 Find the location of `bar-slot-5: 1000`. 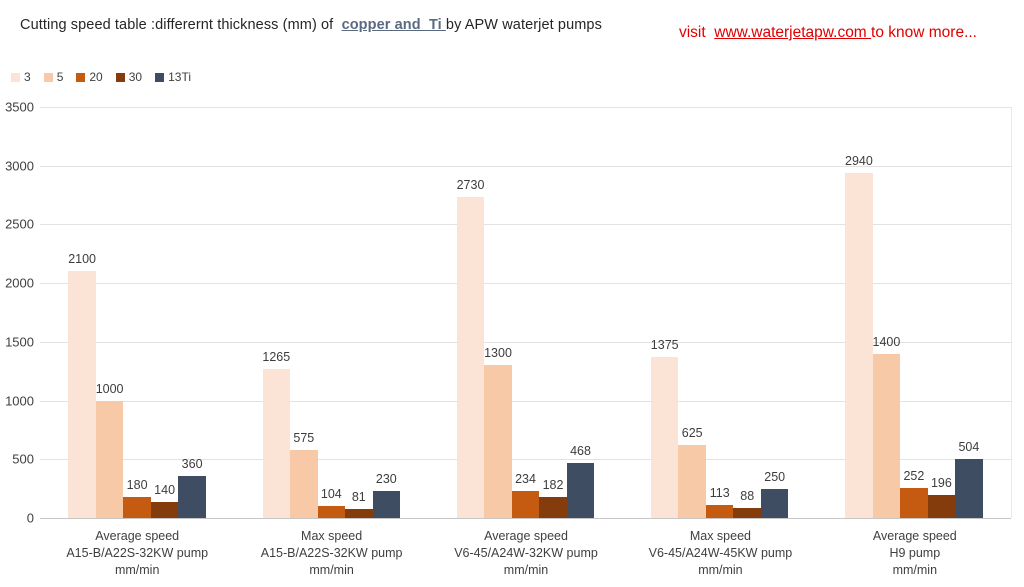

bar-slot-5: 1000 is located at coordinates (110, 312).